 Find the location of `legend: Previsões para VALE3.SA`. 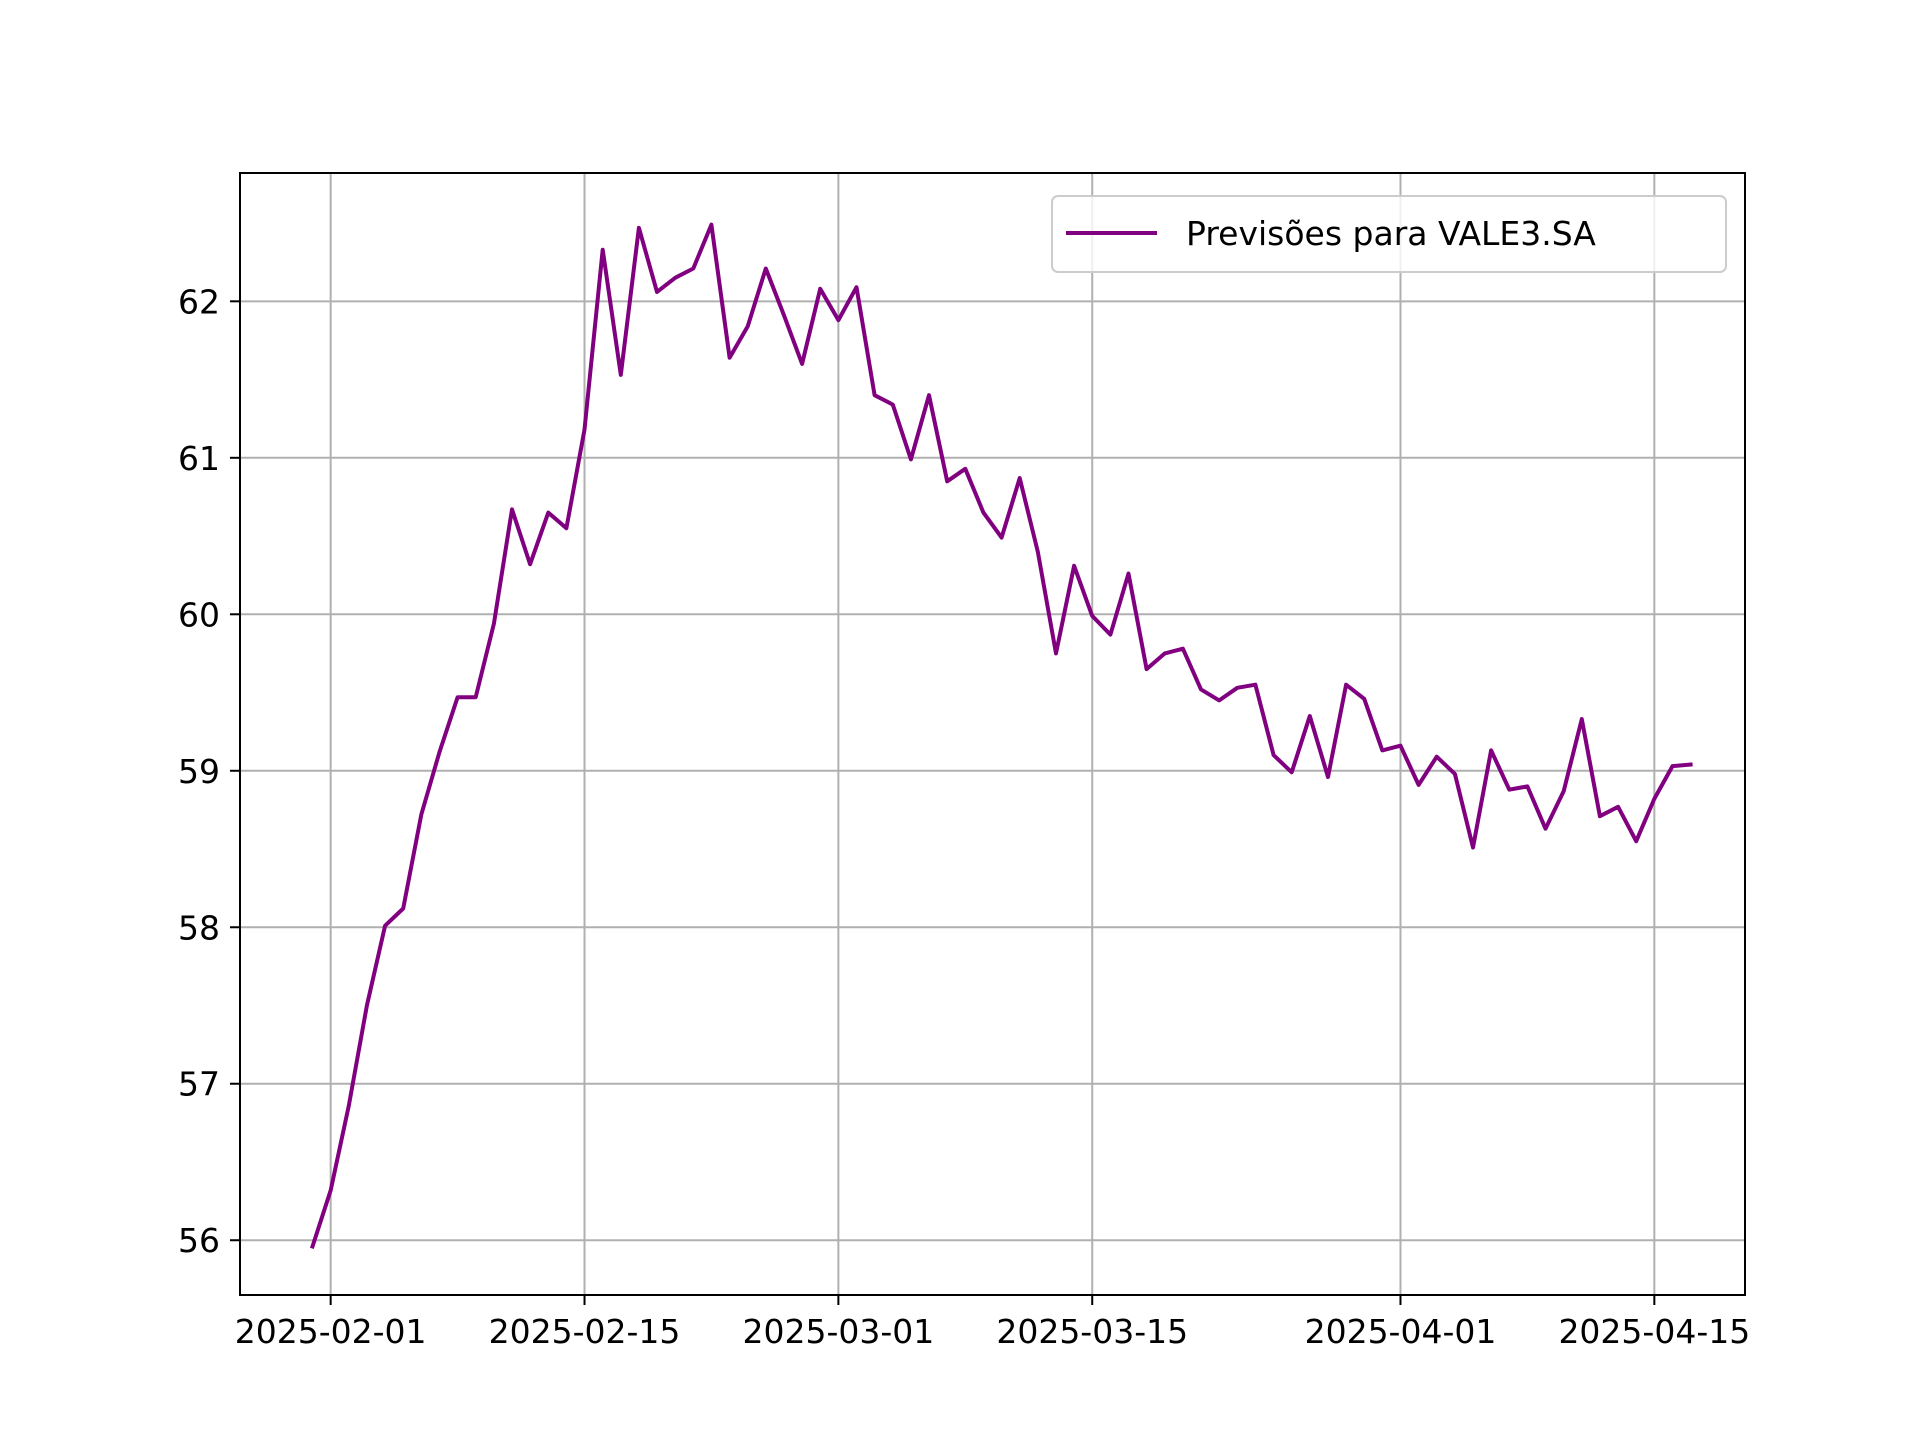

legend: Previsões para VALE3.SA is located at coordinates (1389, 234).